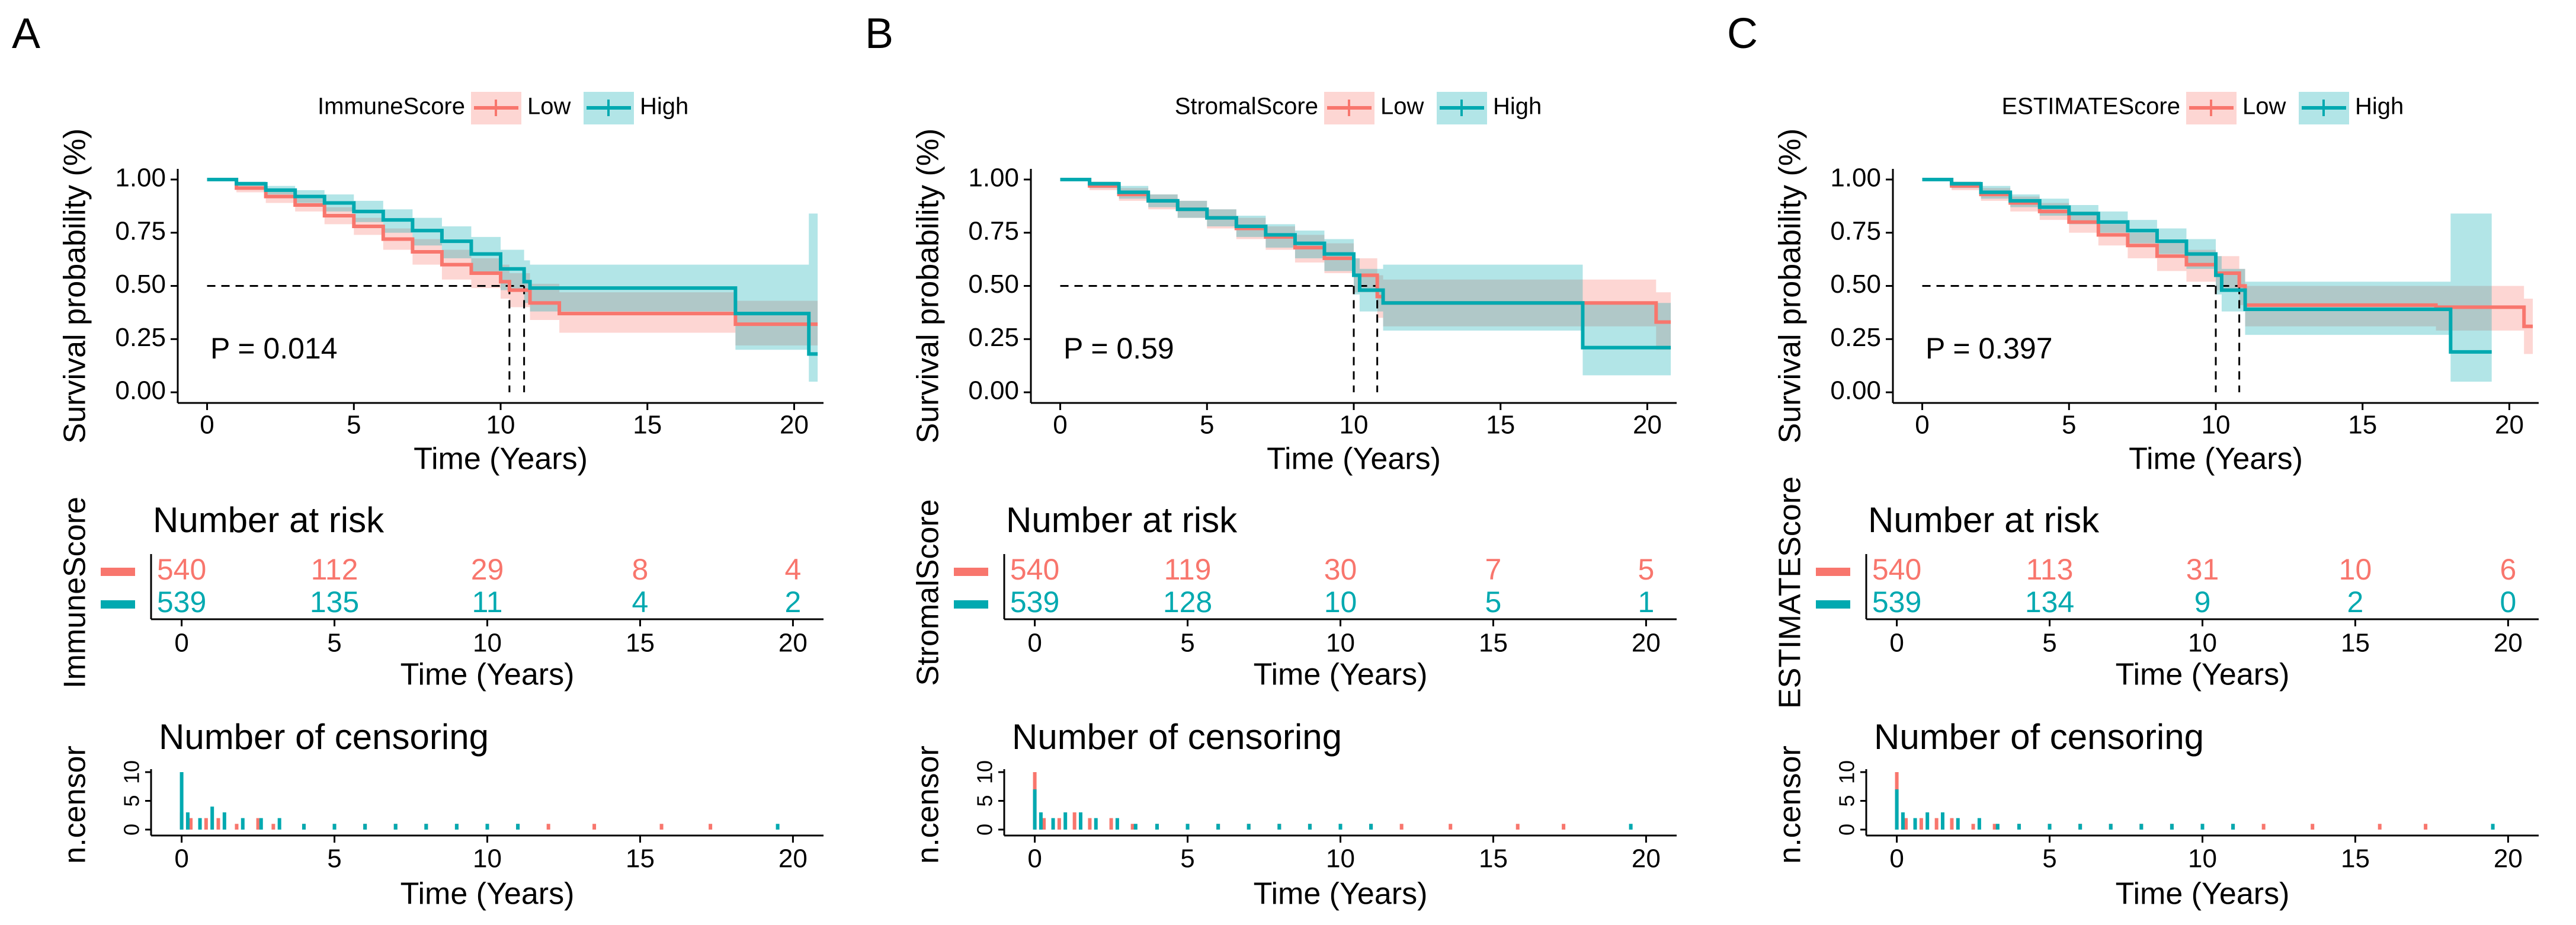 The width and height of the screenshot is (2576, 925). I want to click on y-tick-label: 0, so click(132, 830).